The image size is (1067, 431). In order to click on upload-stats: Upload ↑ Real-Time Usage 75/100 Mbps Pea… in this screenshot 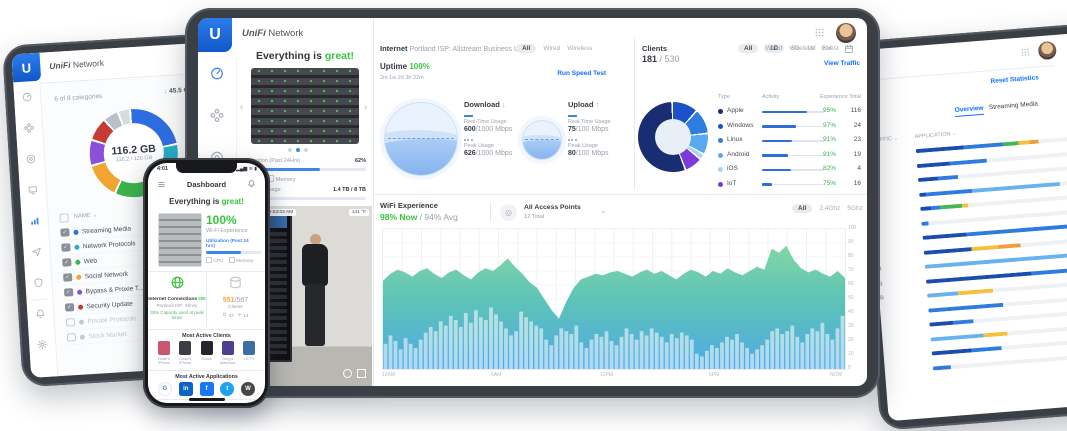, I will do `click(589, 128)`.